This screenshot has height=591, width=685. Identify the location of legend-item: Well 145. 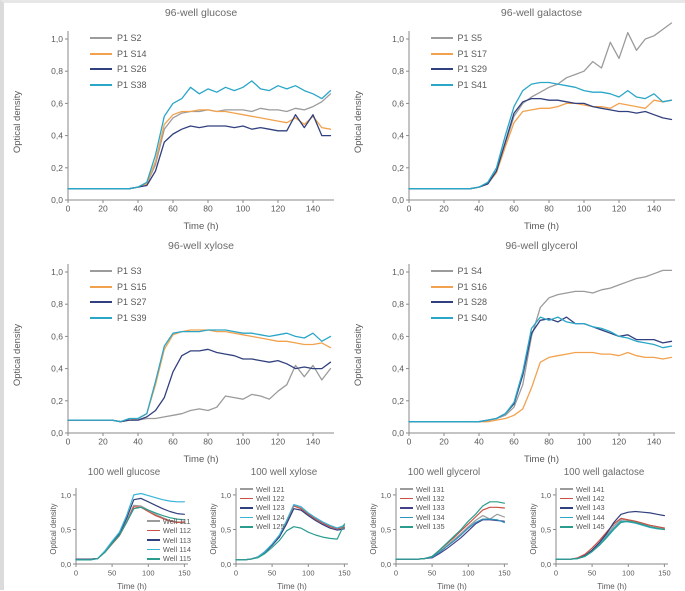
(582, 527).